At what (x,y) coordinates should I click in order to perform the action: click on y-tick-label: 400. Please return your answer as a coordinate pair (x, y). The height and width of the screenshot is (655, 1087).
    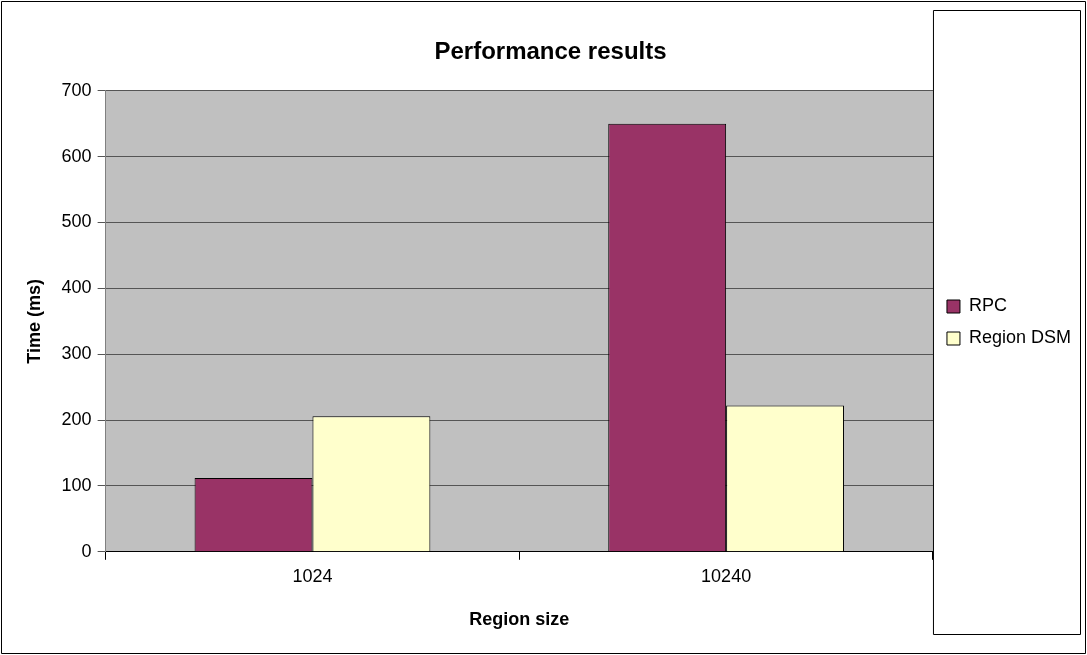
    Looking at the image, I should click on (76, 287).